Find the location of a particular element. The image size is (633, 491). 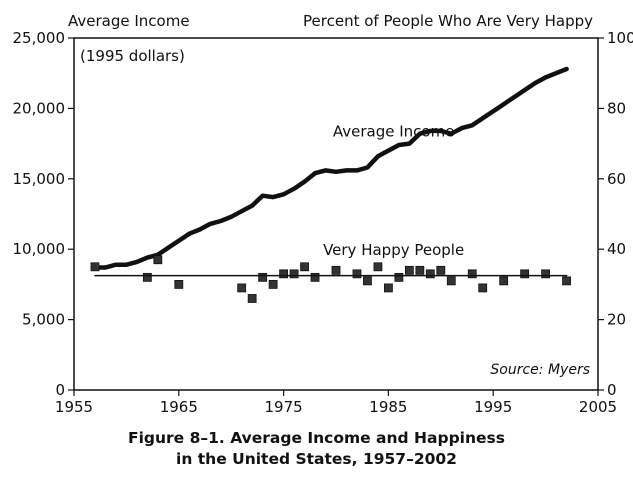

source-note: Source: Myers is located at coordinates (540, 370).